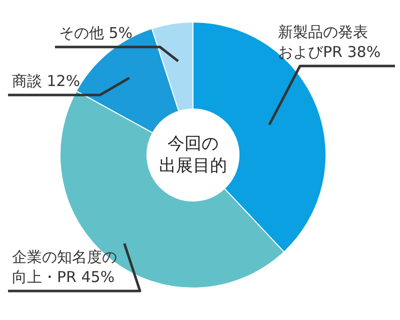 The height and width of the screenshot is (320, 400). What do you see at coordinates (96, 33) in the screenshot?
I see `slice-label: その他 5%` at bounding box center [96, 33].